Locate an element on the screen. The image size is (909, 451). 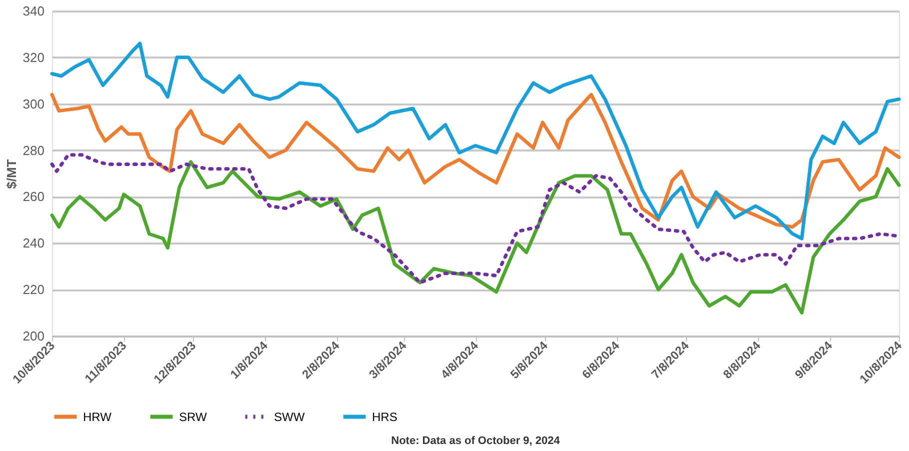
y-tick-label: 280 is located at coordinates (33, 150).